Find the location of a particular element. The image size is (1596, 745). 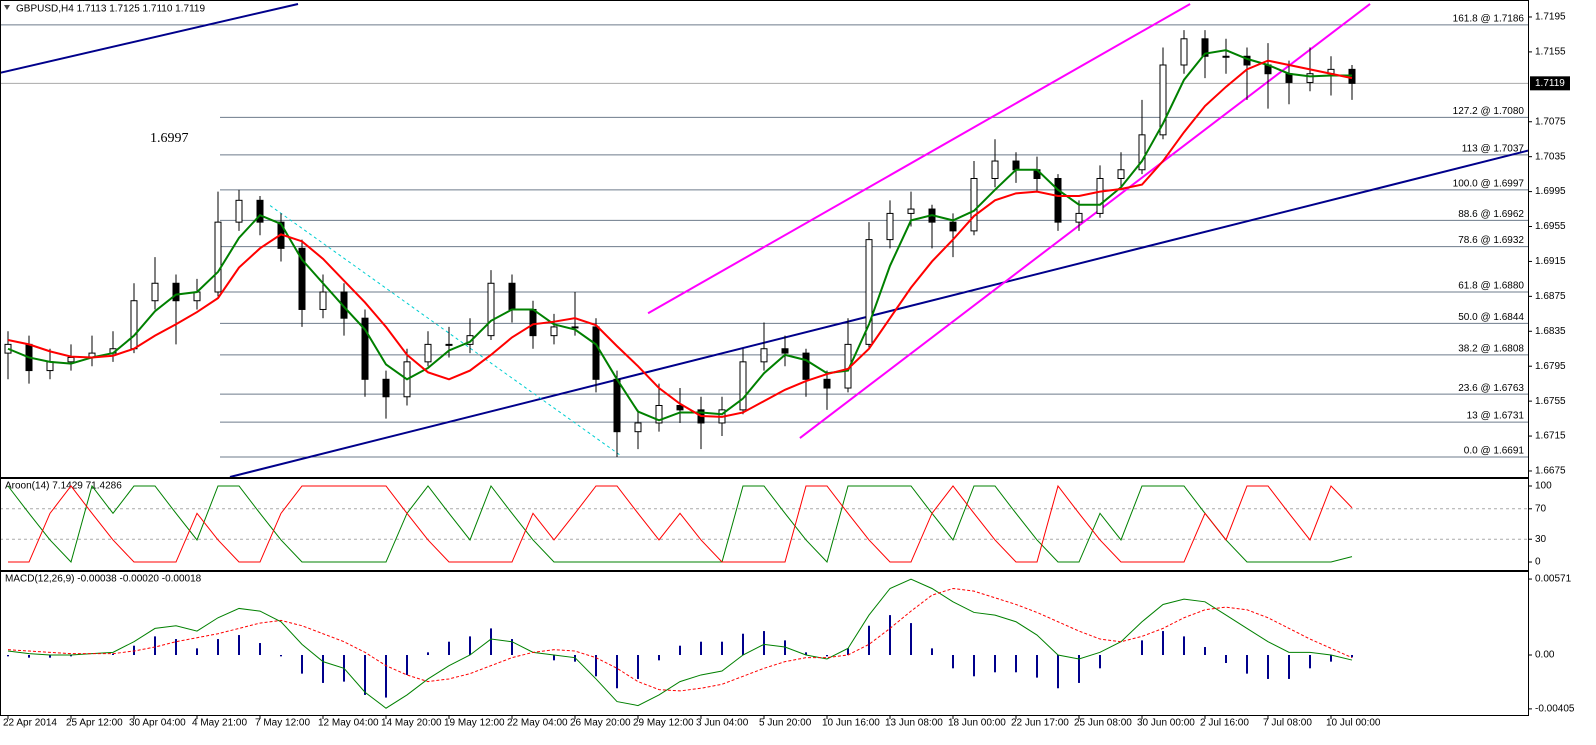

x-tick-label: 13 Jun 08:00 is located at coordinates (914, 723).